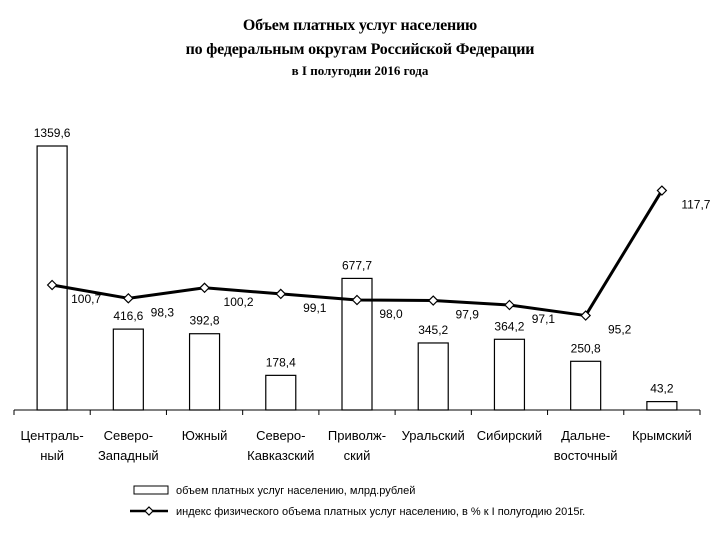  I want to click on index-value-label: 98,0, so click(391, 314).